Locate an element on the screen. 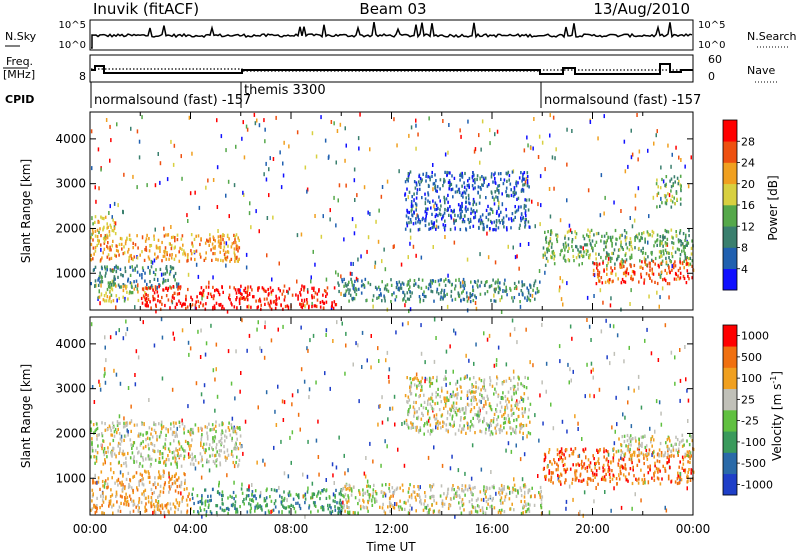 The height and width of the screenshot is (554, 800). y-tick-label: 2000 is located at coordinates (70, 228).